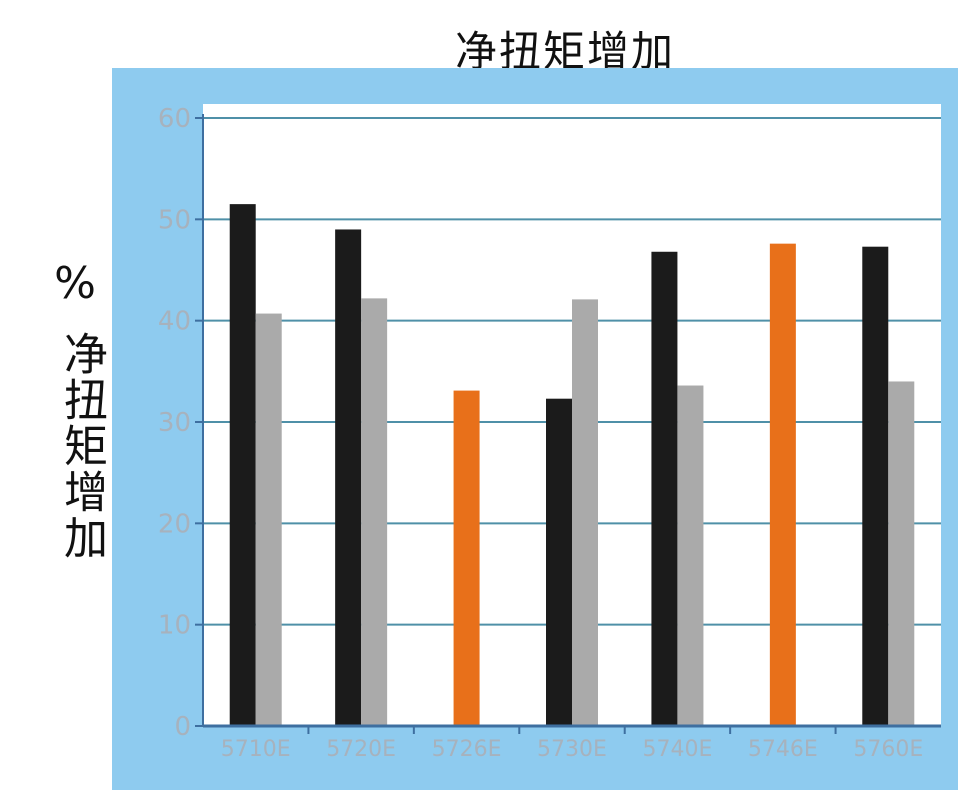 The height and width of the screenshot is (794, 967). Describe the element at coordinates (664, 488) in the screenshot. I see `bar-5740E-s0` at that location.